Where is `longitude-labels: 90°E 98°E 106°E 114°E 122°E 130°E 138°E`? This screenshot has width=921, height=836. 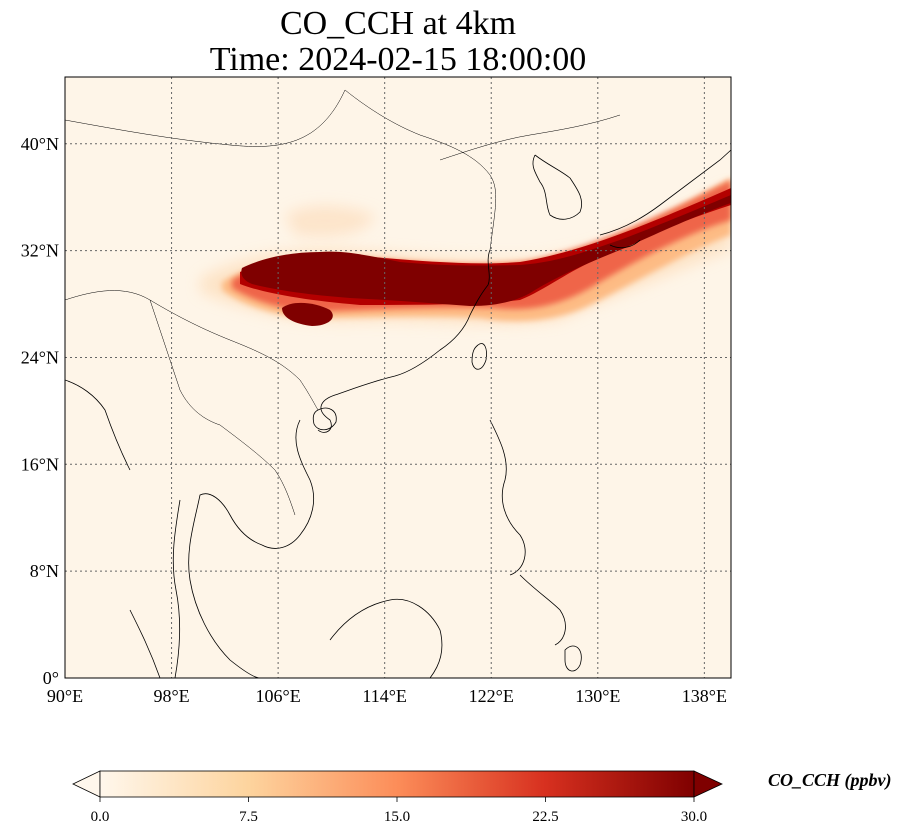 longitude-labels: 90°E 98°E 106°E 114°E 122°E 130°E 138°E is located at coordinates (387, 696).